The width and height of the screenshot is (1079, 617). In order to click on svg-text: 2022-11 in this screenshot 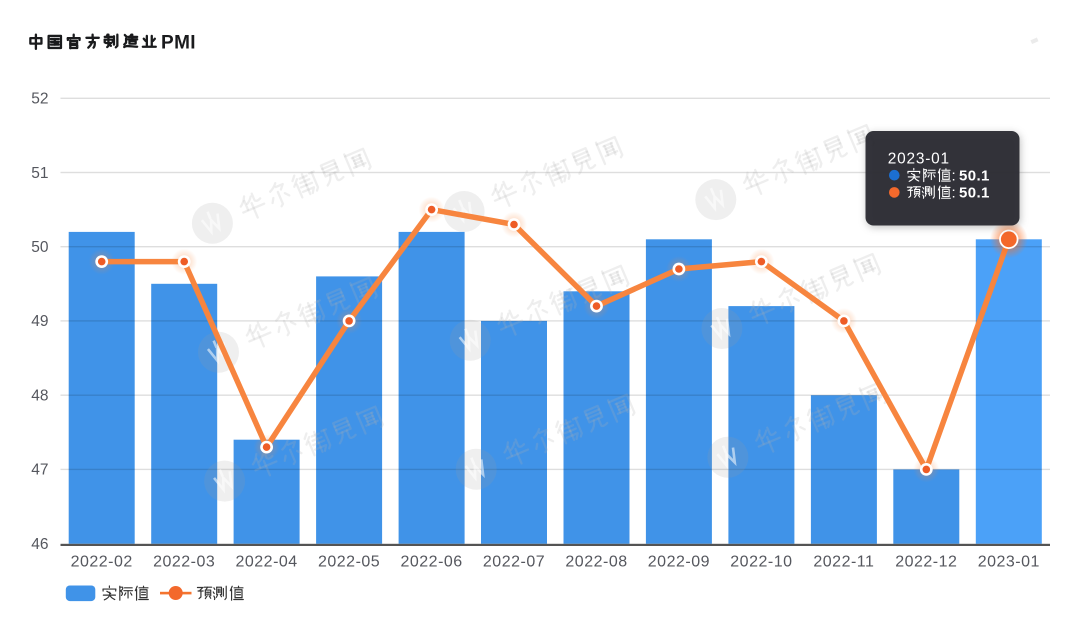, I will do `click(843, 562)`.